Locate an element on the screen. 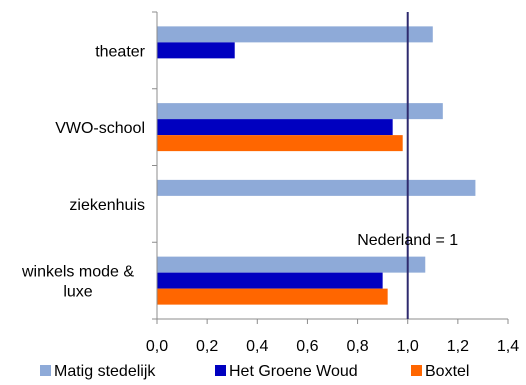 This screenshot has width=526, height=385. legend-label-het-groene-woud: Het Groene Woud is located at coordinates (293, 371).